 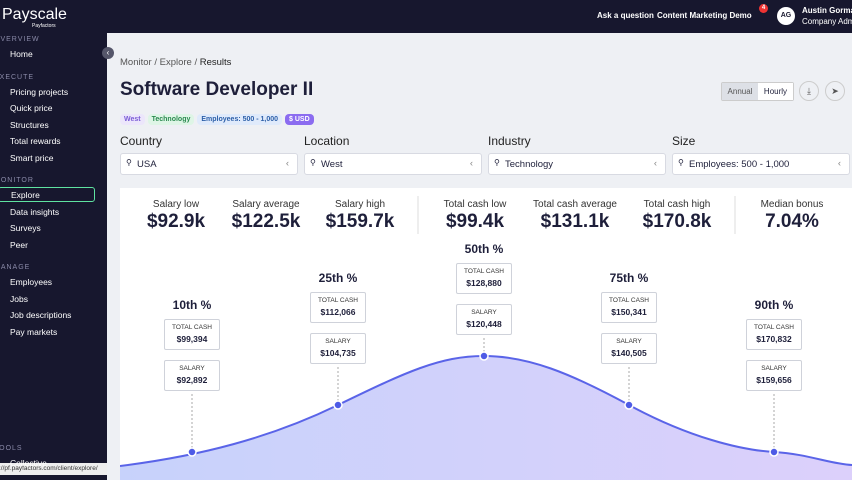 What do you see at coordinates (509, 141) in the screenshot?
I see `filter-label: Industry` at bounding box center [509, 141].